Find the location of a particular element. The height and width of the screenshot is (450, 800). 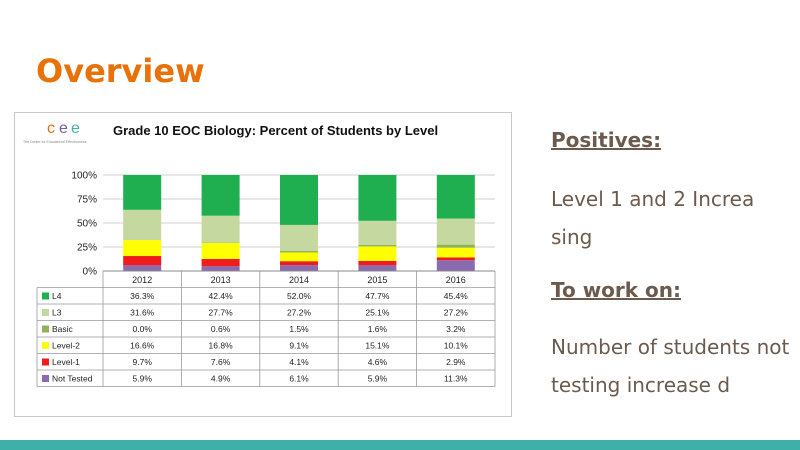

logo-letter-c: c is located at coordinates (51, 128).